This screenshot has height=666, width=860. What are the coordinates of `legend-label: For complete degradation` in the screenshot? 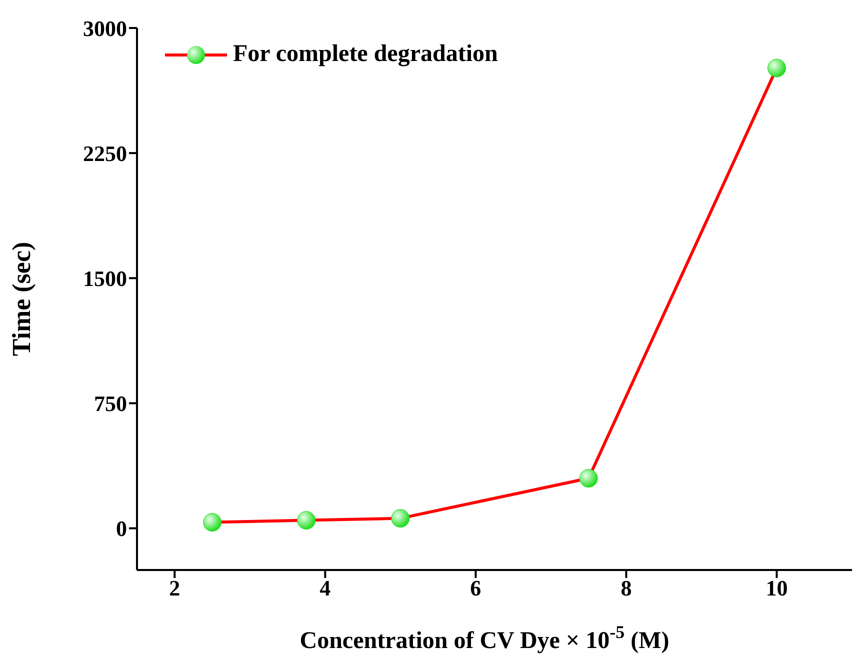 It's located at (365, 54).